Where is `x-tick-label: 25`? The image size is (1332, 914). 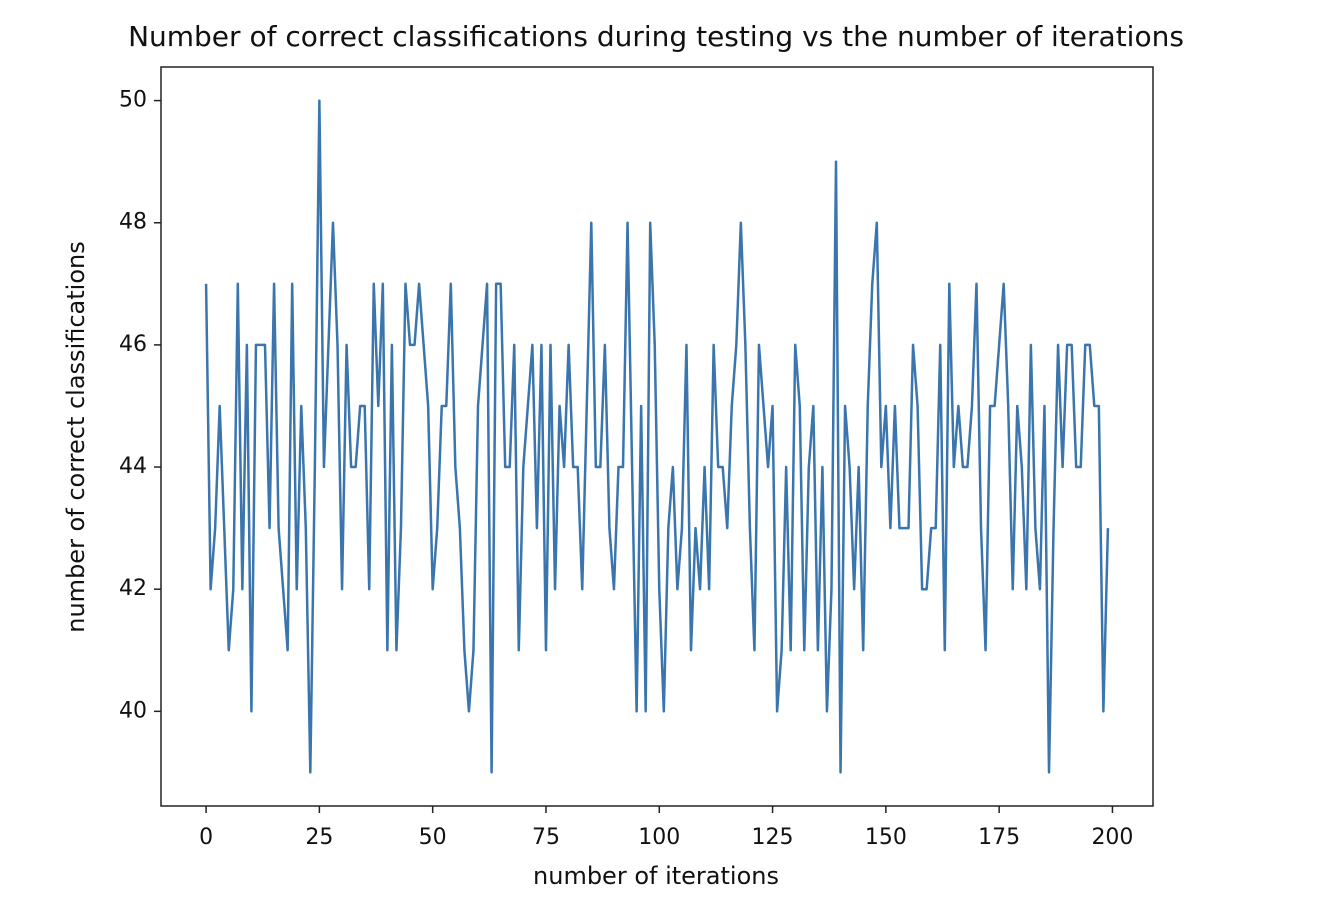 x-tick-label: 25 is located at coordinates (319, 837).